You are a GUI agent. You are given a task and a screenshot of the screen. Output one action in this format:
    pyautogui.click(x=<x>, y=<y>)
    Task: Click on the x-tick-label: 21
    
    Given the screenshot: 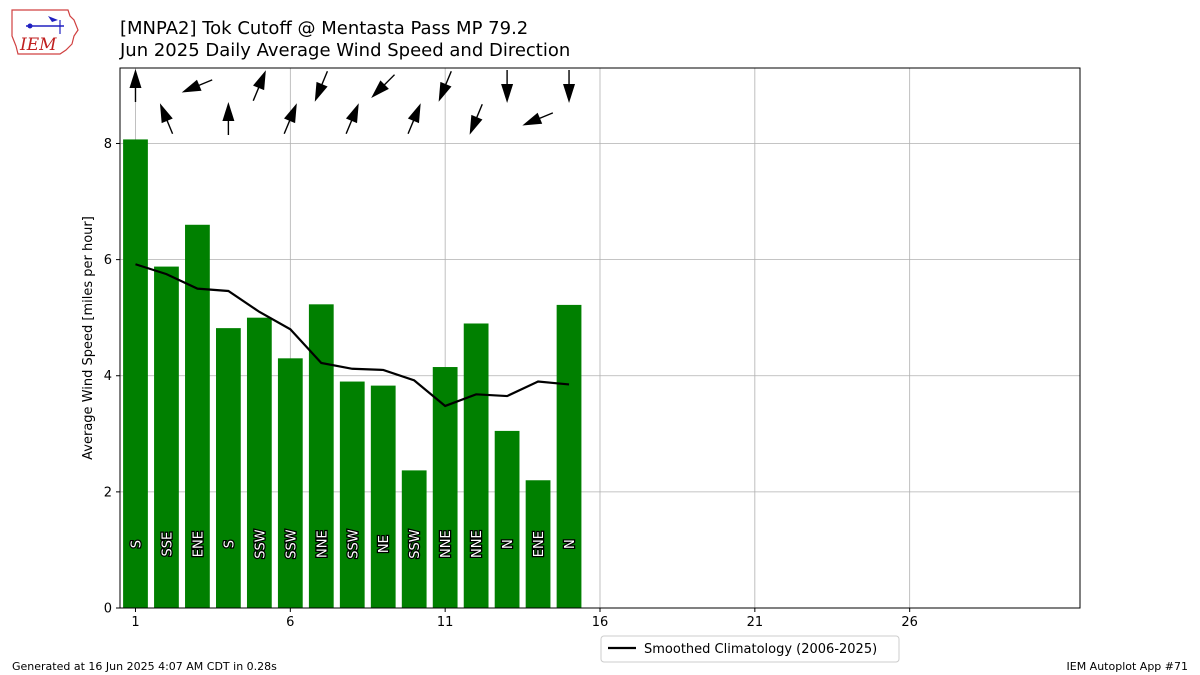 What is the action you would take?
    pyautogui.click(x=755, y=622)
    